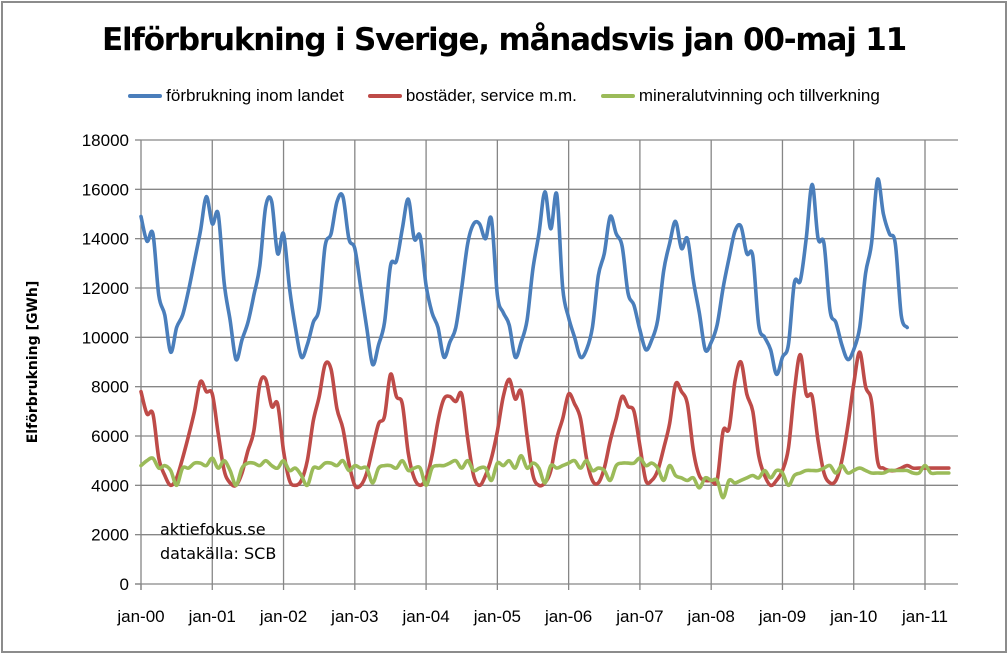 The width and height of the screenshot is (1008, 653). Describe the element at coordinates (212, 616) in the screenshot. I see `x-tick-label: jan-01` at that location.